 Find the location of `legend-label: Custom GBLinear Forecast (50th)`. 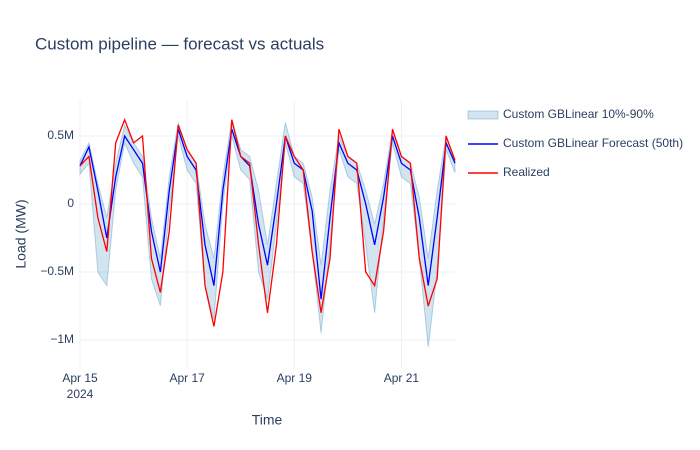

legend-label: Custom GBLinear Forecast (50th) is located at coordinates (593, 143).